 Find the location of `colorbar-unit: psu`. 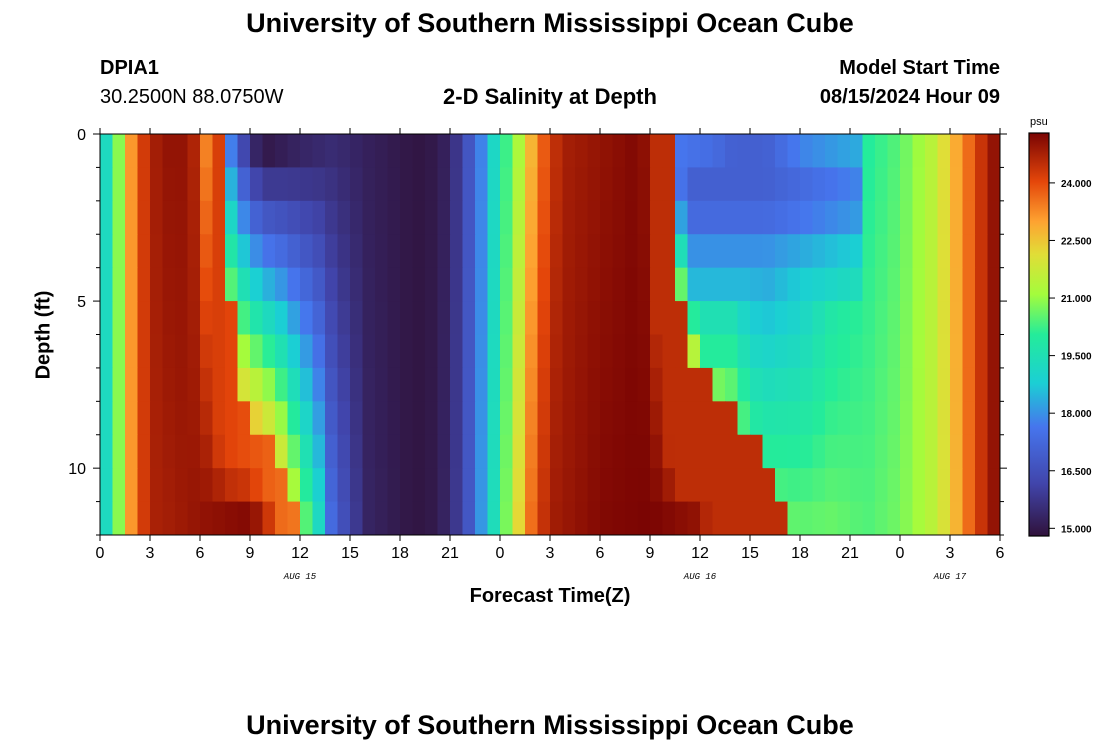

colorbar-unit: psu is located at coordinates (1039, 122).